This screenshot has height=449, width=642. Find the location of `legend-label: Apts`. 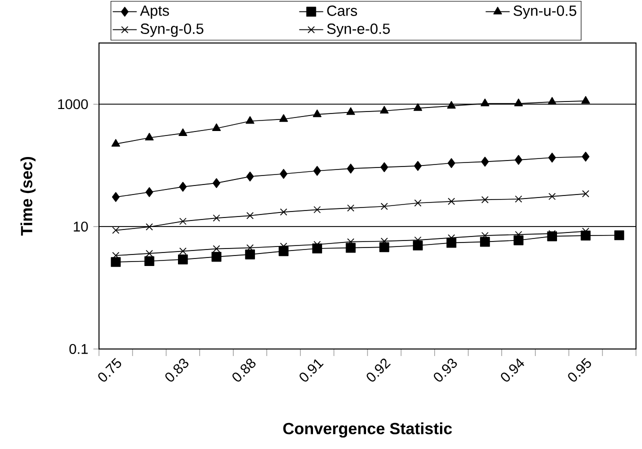

legend-label: Apts is located at coordinates (154, 12).